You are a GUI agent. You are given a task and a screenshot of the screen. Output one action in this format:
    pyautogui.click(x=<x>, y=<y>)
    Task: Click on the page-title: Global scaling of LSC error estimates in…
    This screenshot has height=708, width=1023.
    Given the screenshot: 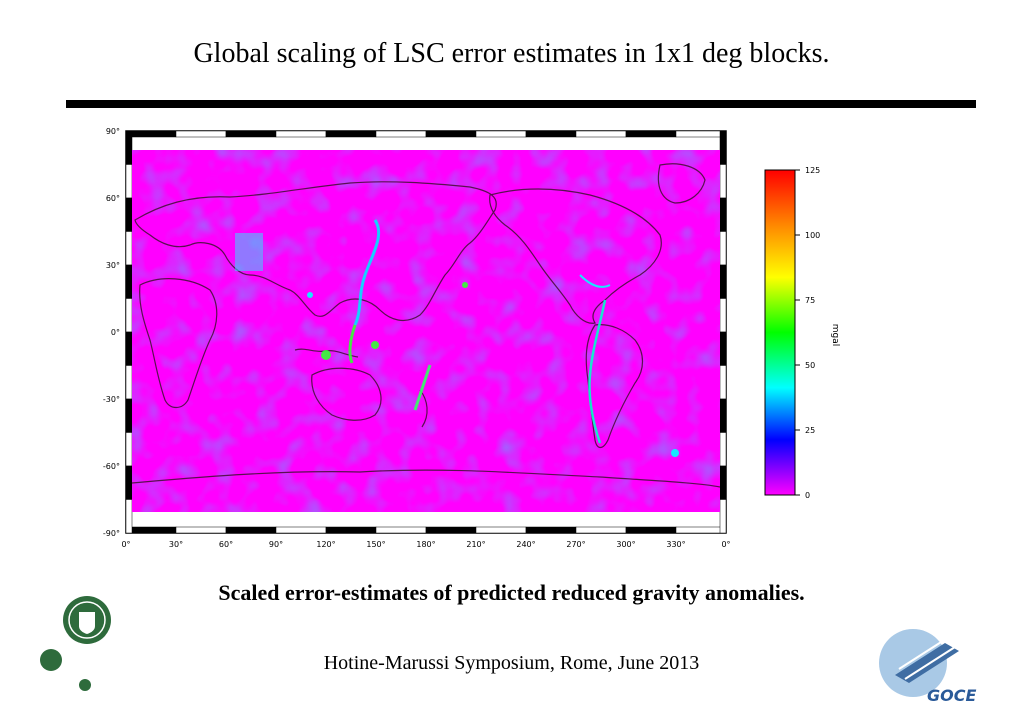 What is the action you would take?
    pyautogui.click(x=511, y=53)
    